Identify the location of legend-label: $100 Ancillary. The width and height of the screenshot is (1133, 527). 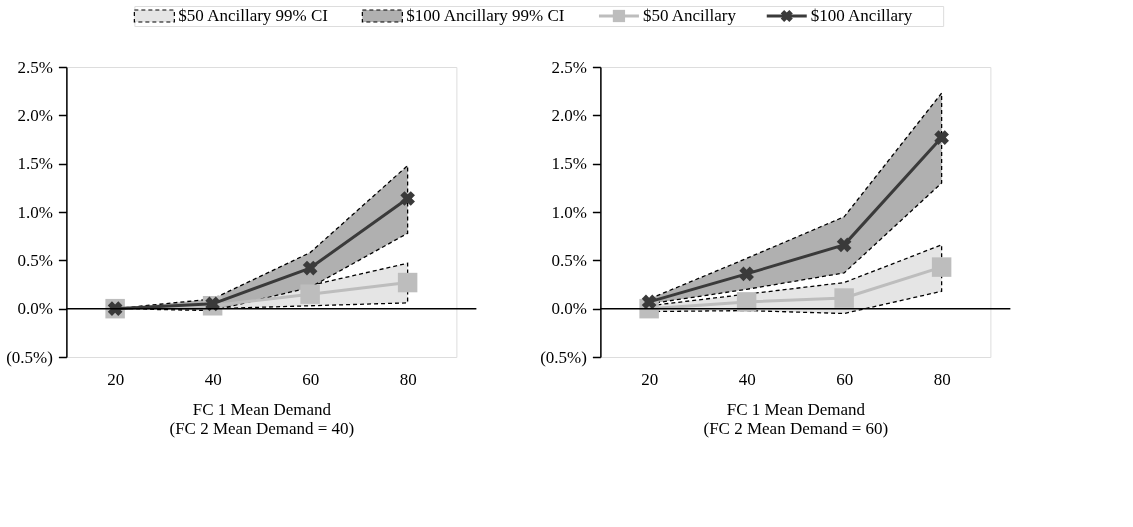
(861, 15).